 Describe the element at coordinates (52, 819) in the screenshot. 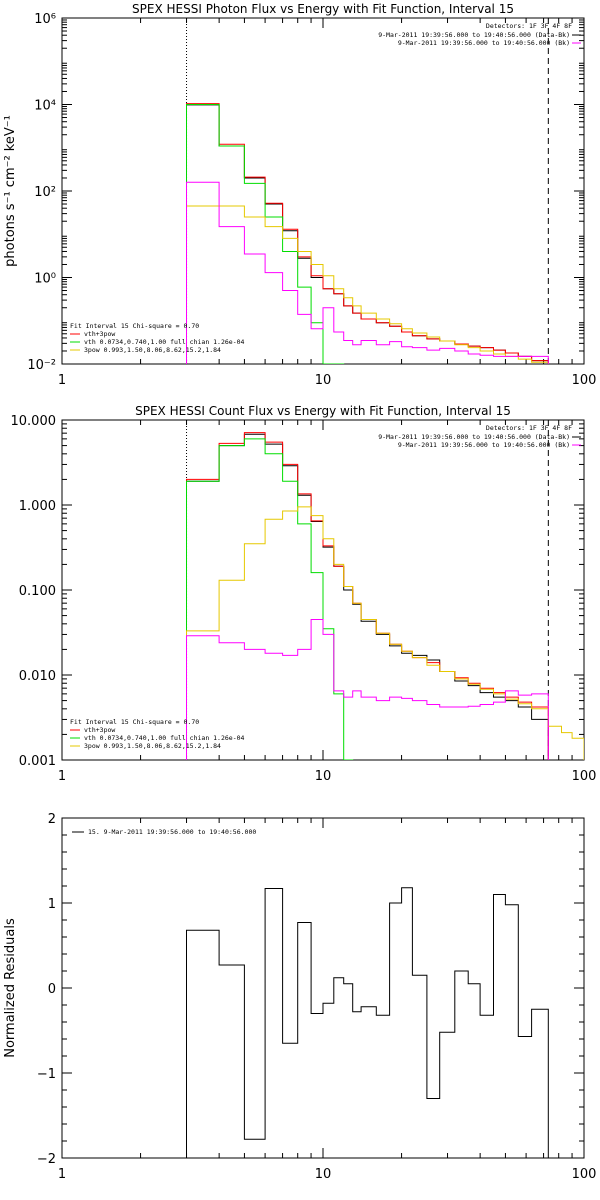

I see `residuals-y-tick-label: 2` at that location.